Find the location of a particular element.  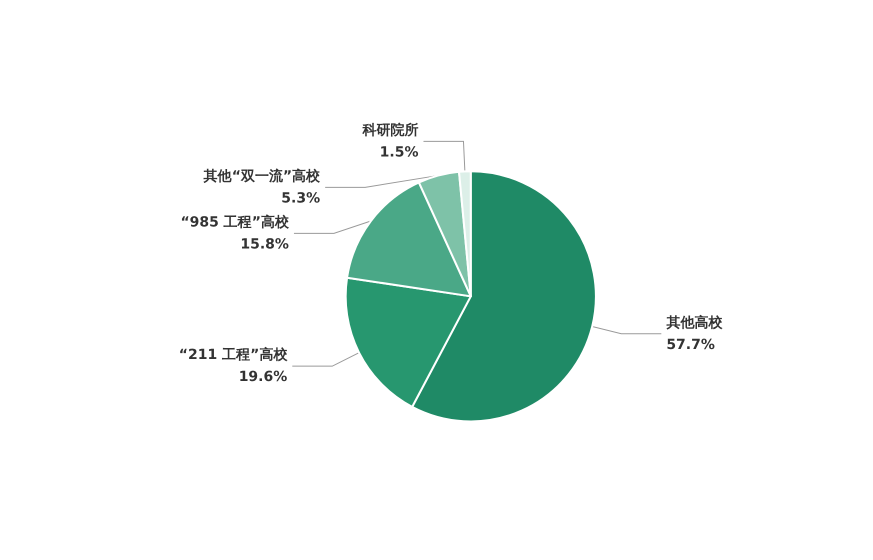

slice-label: 其他高校 is located at coordinates (694, 322).